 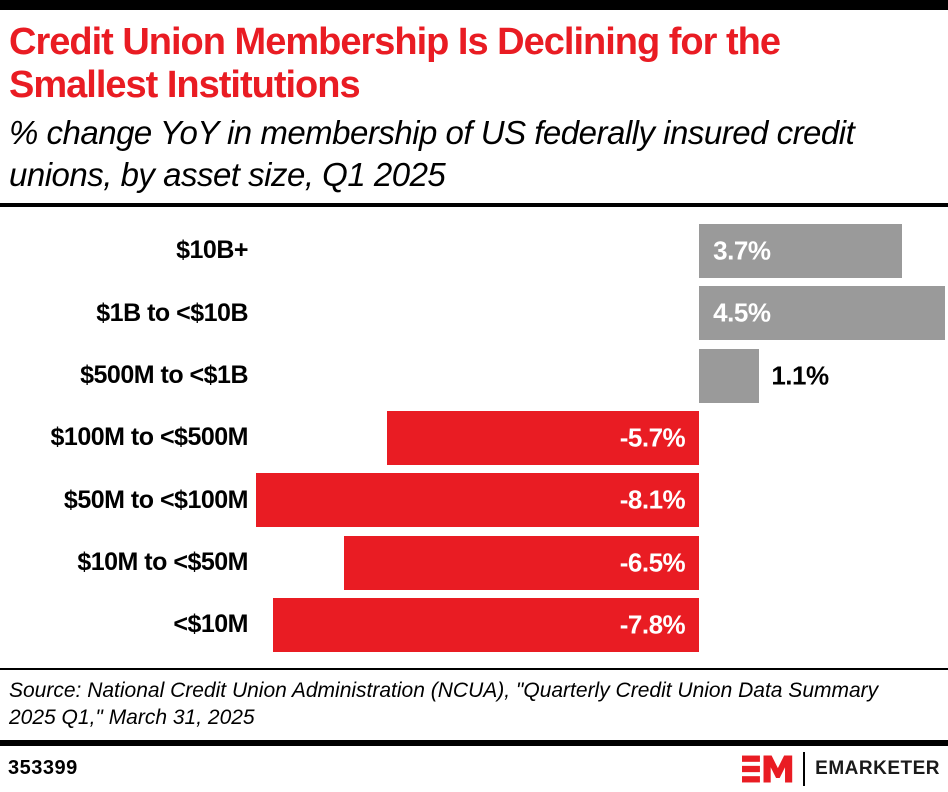 I want to click on value-label: -7.8%, so click(x=652, y=624).